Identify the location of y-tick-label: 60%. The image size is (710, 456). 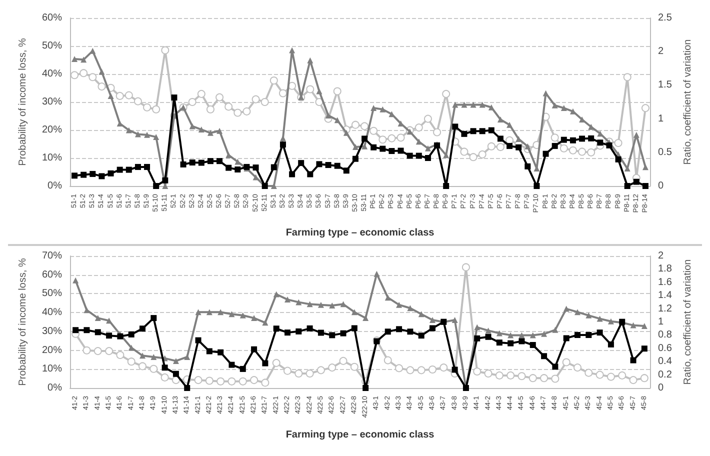
(52, 274).